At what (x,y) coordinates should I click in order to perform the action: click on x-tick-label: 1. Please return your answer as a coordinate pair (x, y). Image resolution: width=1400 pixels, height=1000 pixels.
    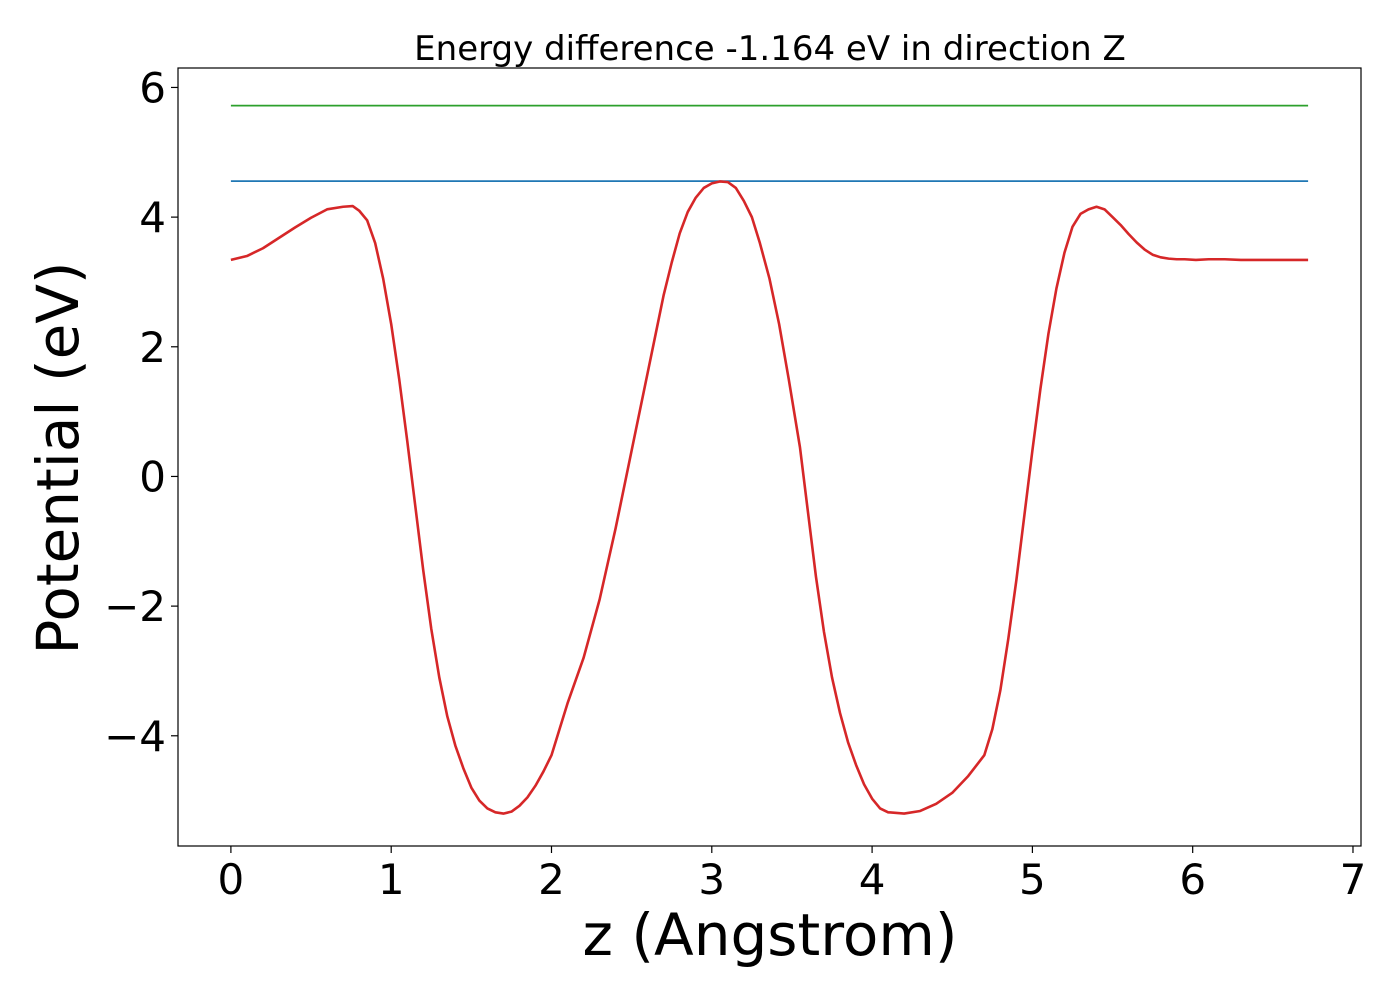
    Looking at the image, I should click on (391, 879).